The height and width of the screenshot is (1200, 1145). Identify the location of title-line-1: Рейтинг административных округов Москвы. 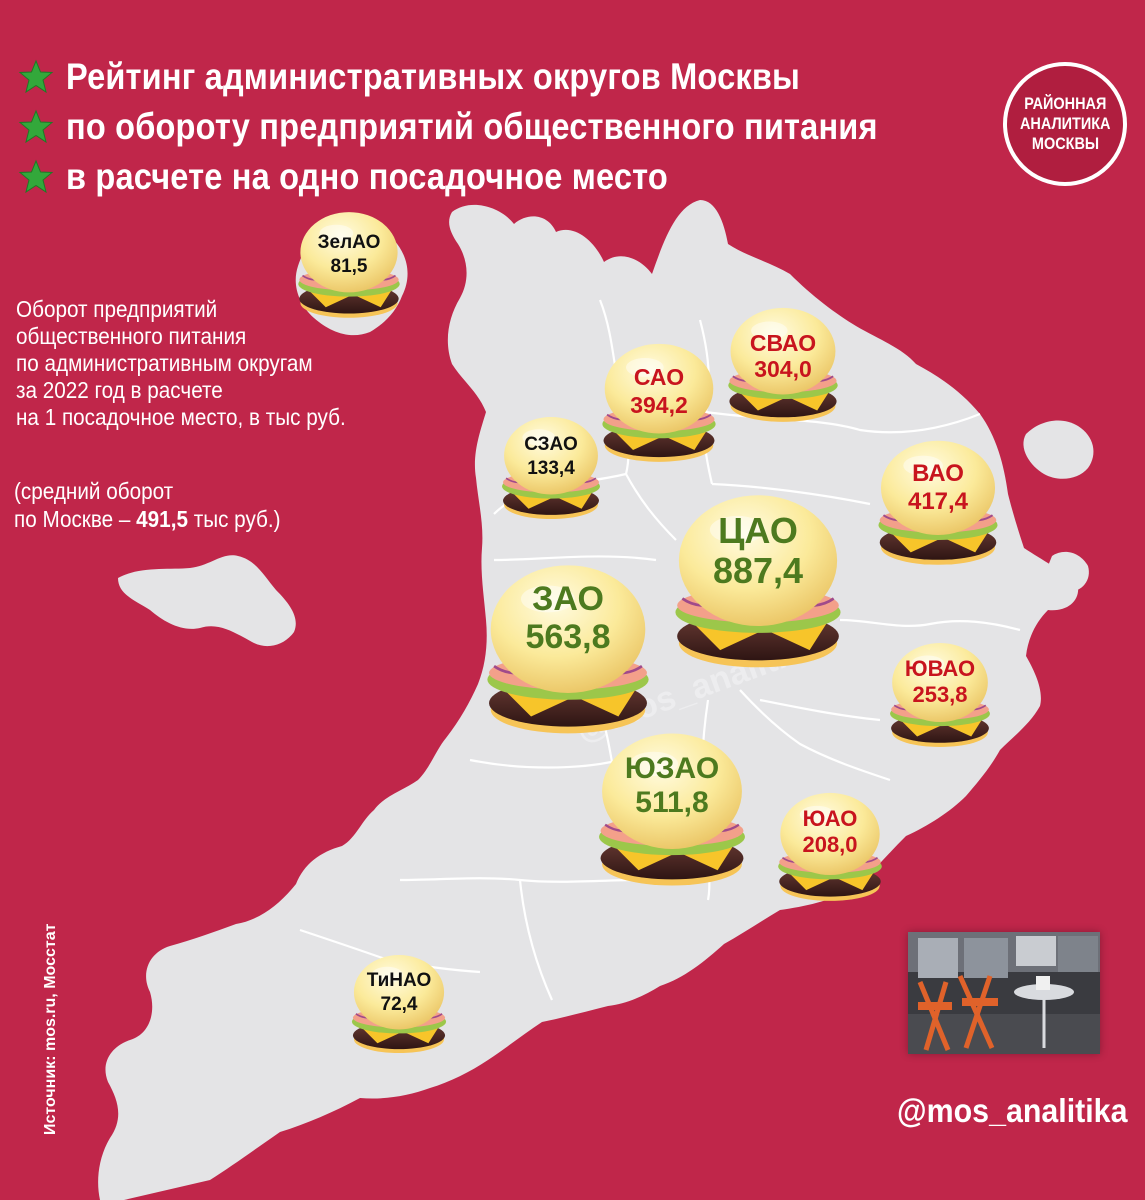
(503, 77).